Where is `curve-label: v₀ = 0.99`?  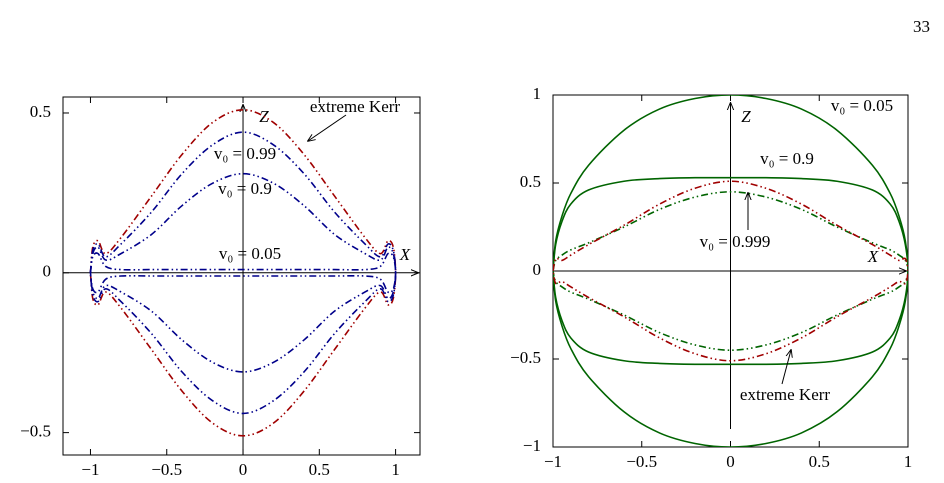
curve-label: v₀ = 0.99 is located at coordinates (245, 153).